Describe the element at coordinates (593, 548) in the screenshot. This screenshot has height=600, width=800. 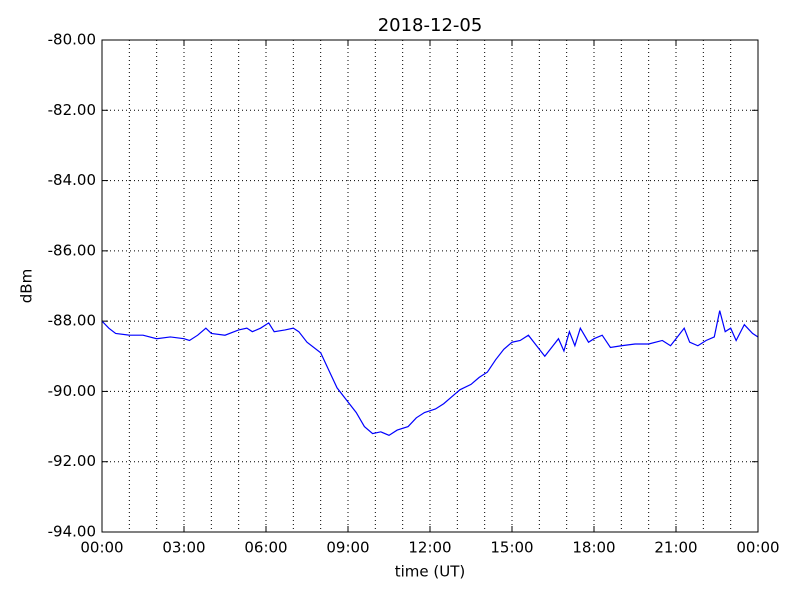
I see `x-tick-label: 18:00` at that location.